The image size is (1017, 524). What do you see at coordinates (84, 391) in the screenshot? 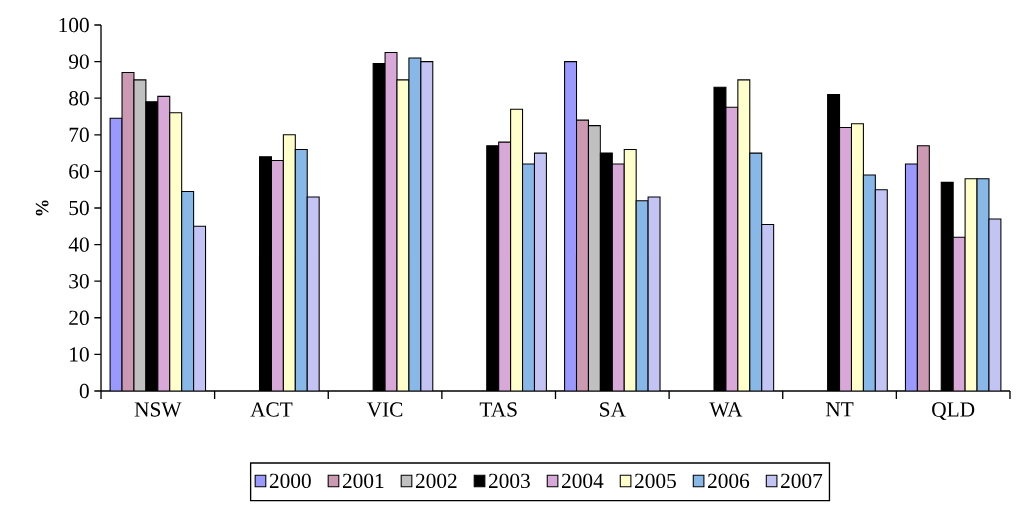
I see `y-tick-label: 0` at bounding box center [84, 391].